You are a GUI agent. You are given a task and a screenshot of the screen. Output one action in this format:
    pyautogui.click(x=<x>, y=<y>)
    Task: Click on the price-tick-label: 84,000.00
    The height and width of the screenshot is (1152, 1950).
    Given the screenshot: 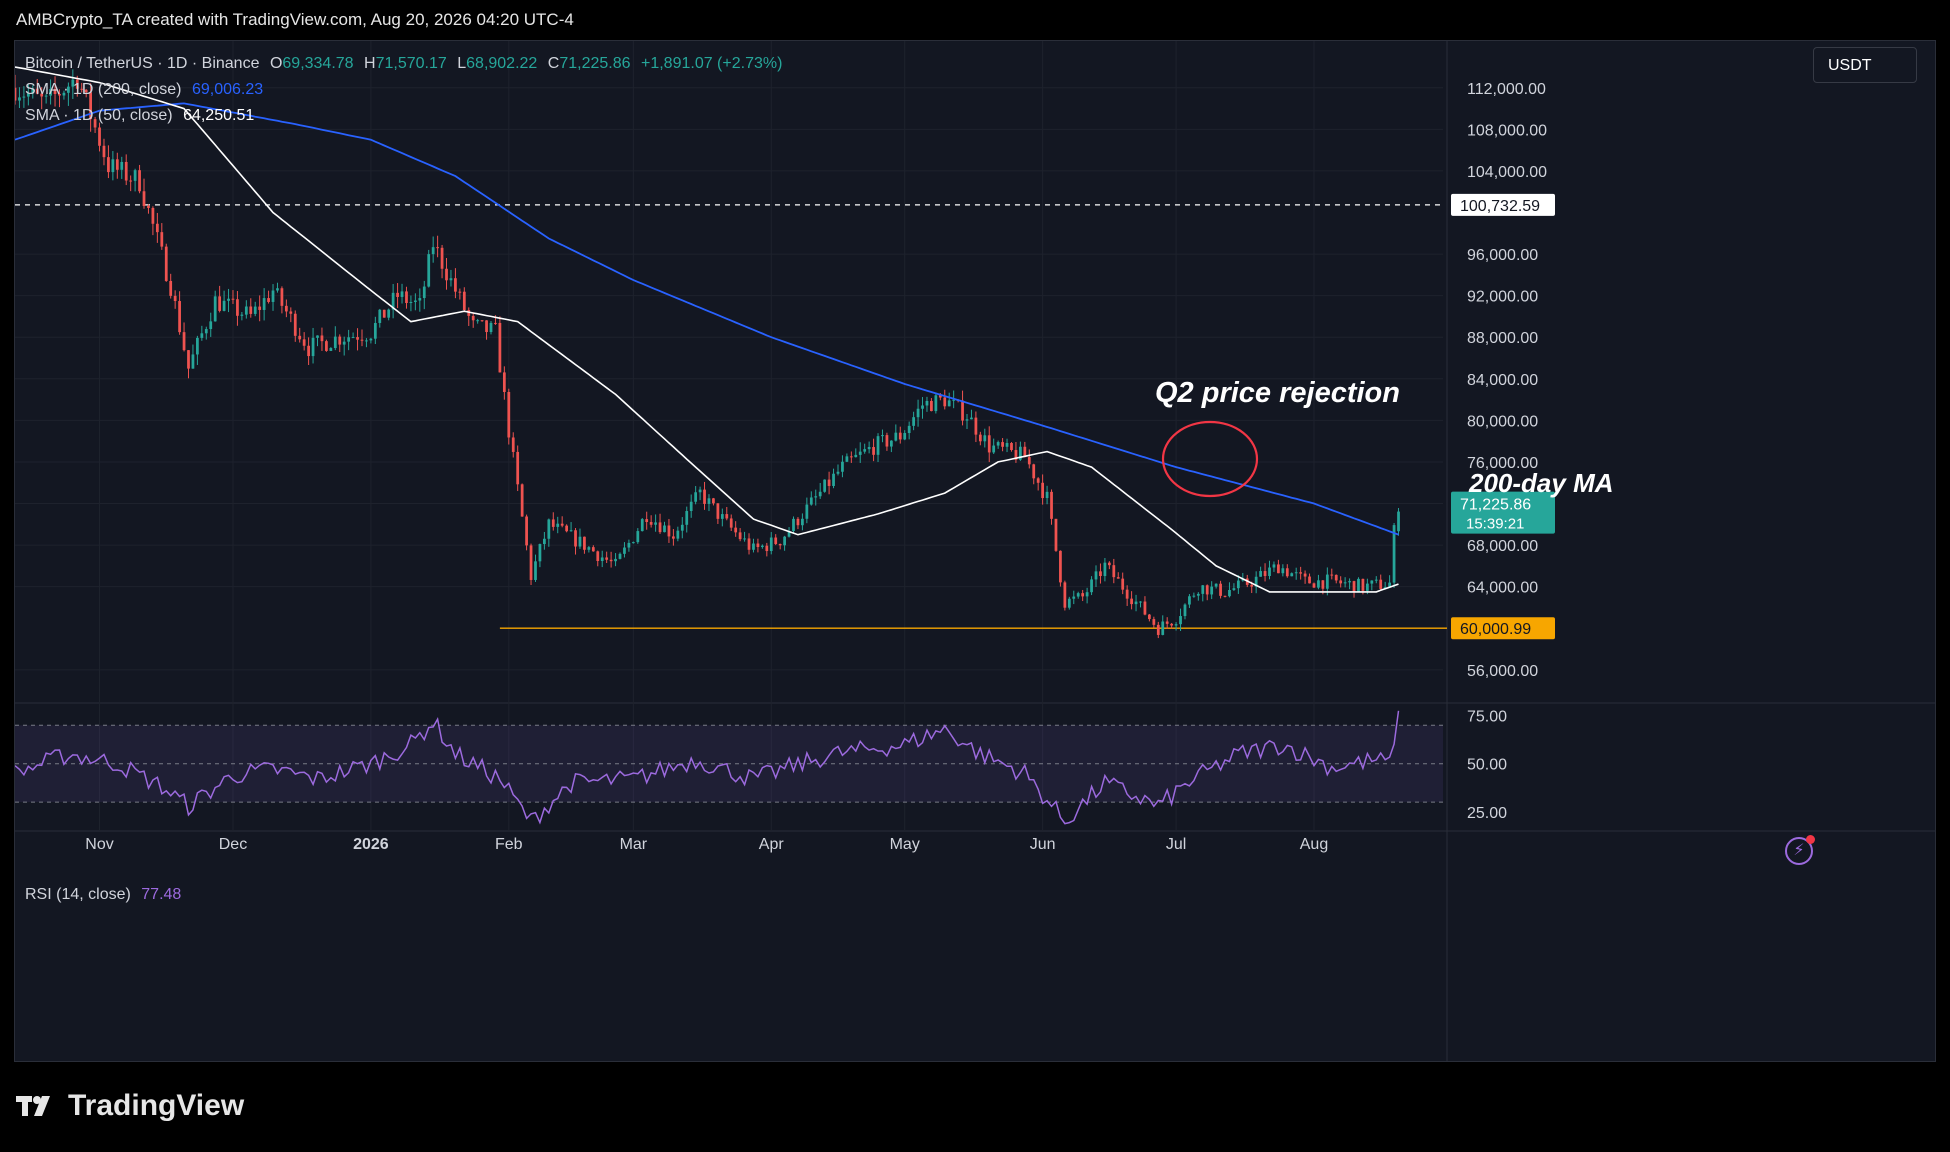 What is the action you would take?
    pyautogui.click(x=1502, y=380)
    